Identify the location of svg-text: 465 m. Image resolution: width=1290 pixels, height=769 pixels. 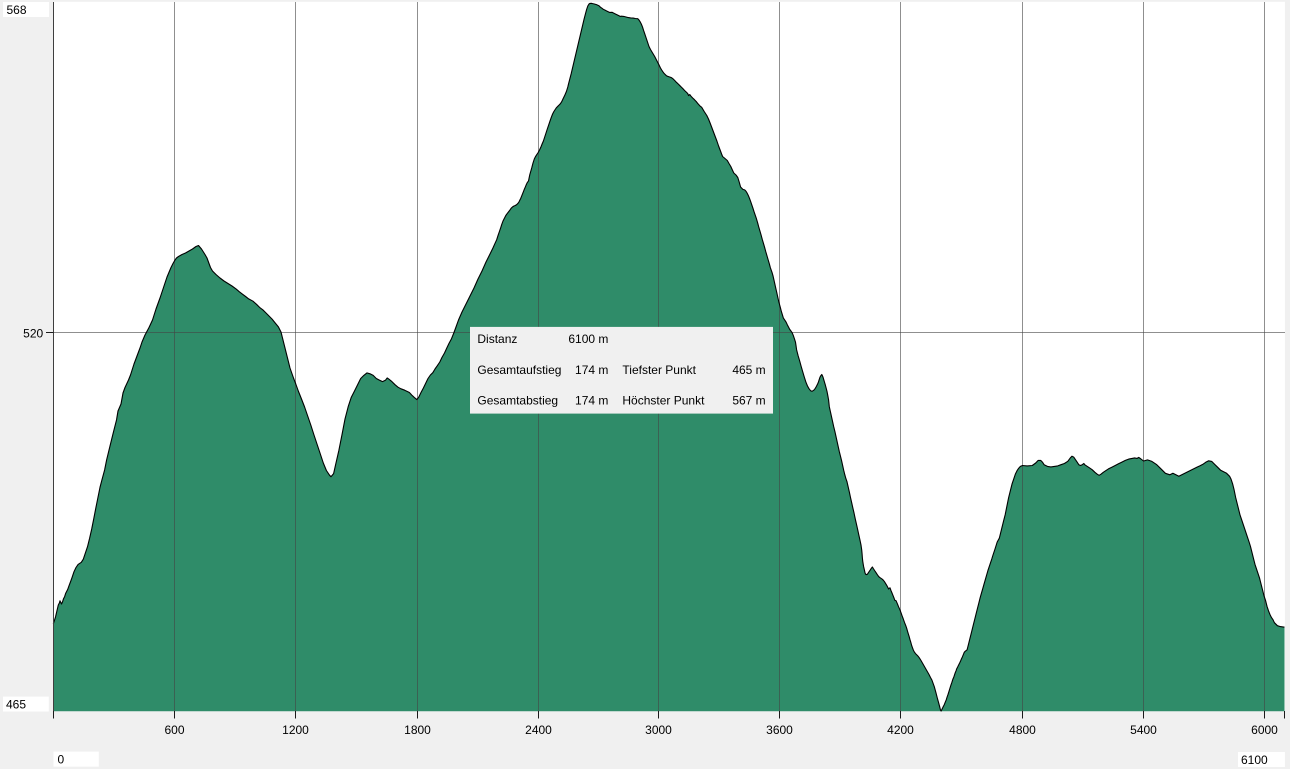
(748, 370).